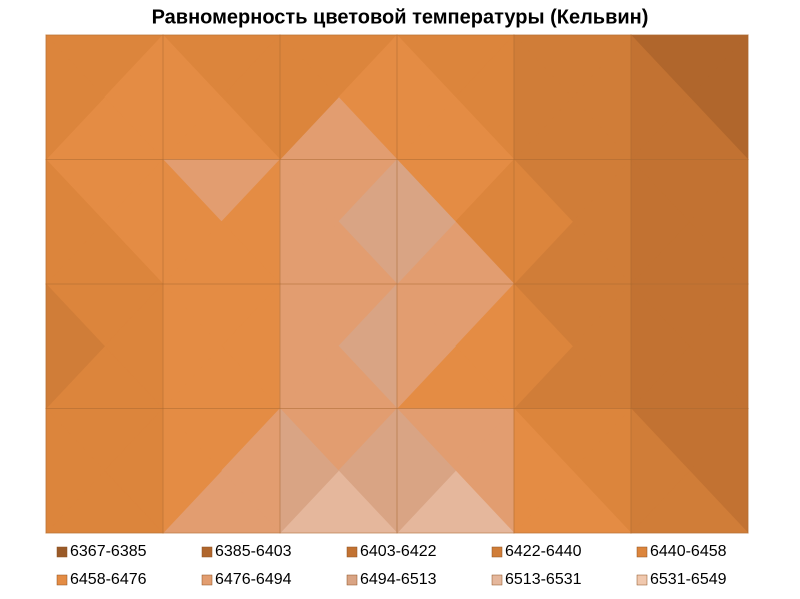  What do you see at coordinates (398, 551) in the screenshot?
I see `legend-label: 6403-6422` at bounding box center [398, 551].